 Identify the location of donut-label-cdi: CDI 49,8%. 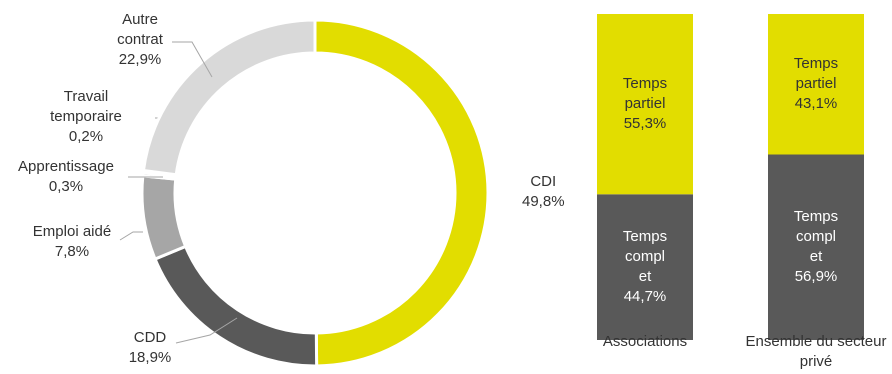
(543, 192).